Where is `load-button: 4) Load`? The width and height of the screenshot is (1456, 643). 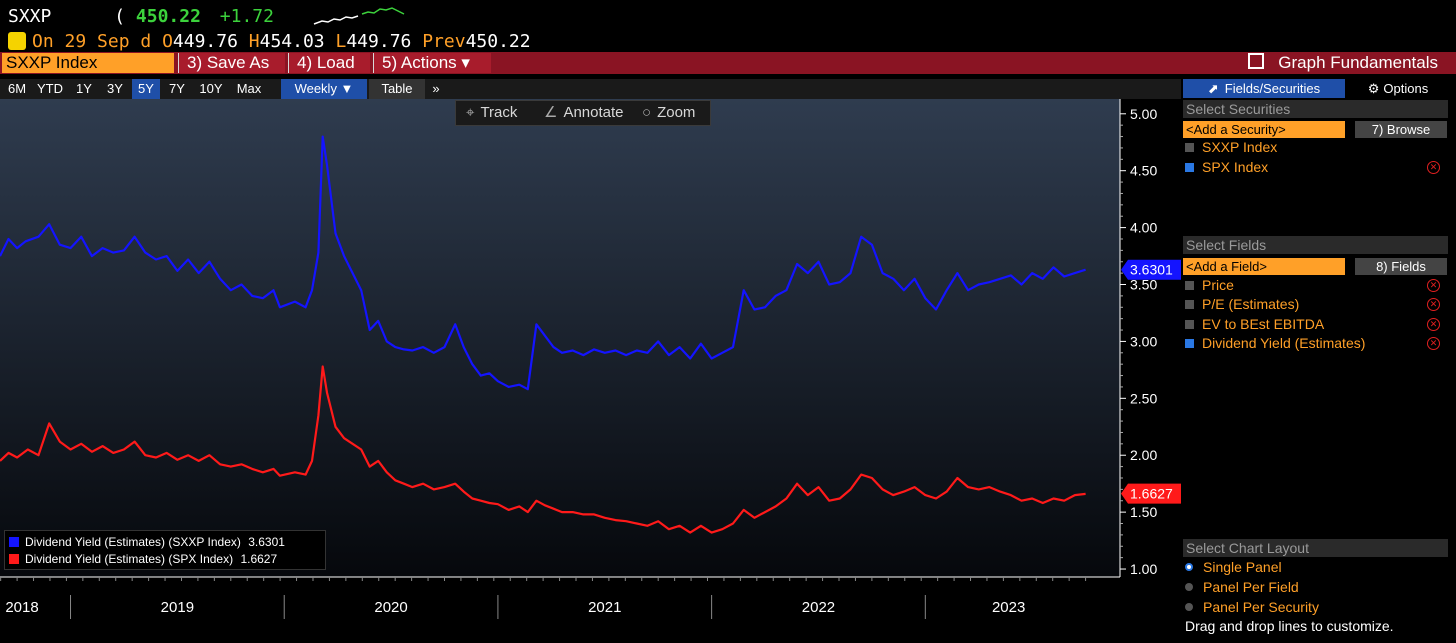
load-button: 4) Load is located at coordinates (329, 63).